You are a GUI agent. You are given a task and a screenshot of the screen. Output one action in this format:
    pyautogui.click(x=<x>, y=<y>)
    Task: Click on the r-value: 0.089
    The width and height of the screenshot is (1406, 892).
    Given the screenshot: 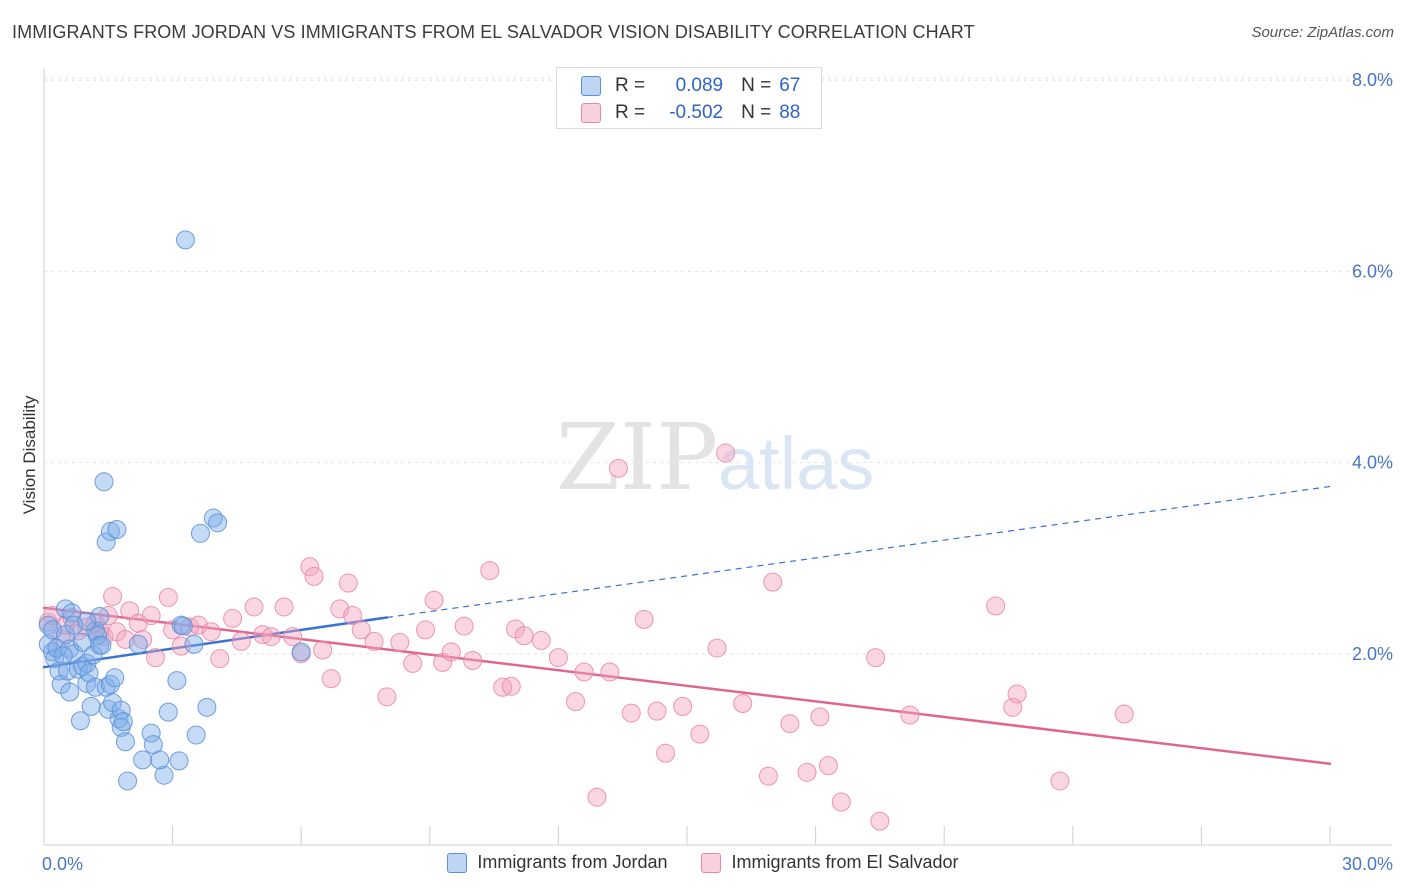 What is the action you would take?
    pyautogui.click(x=699, y=85)
    